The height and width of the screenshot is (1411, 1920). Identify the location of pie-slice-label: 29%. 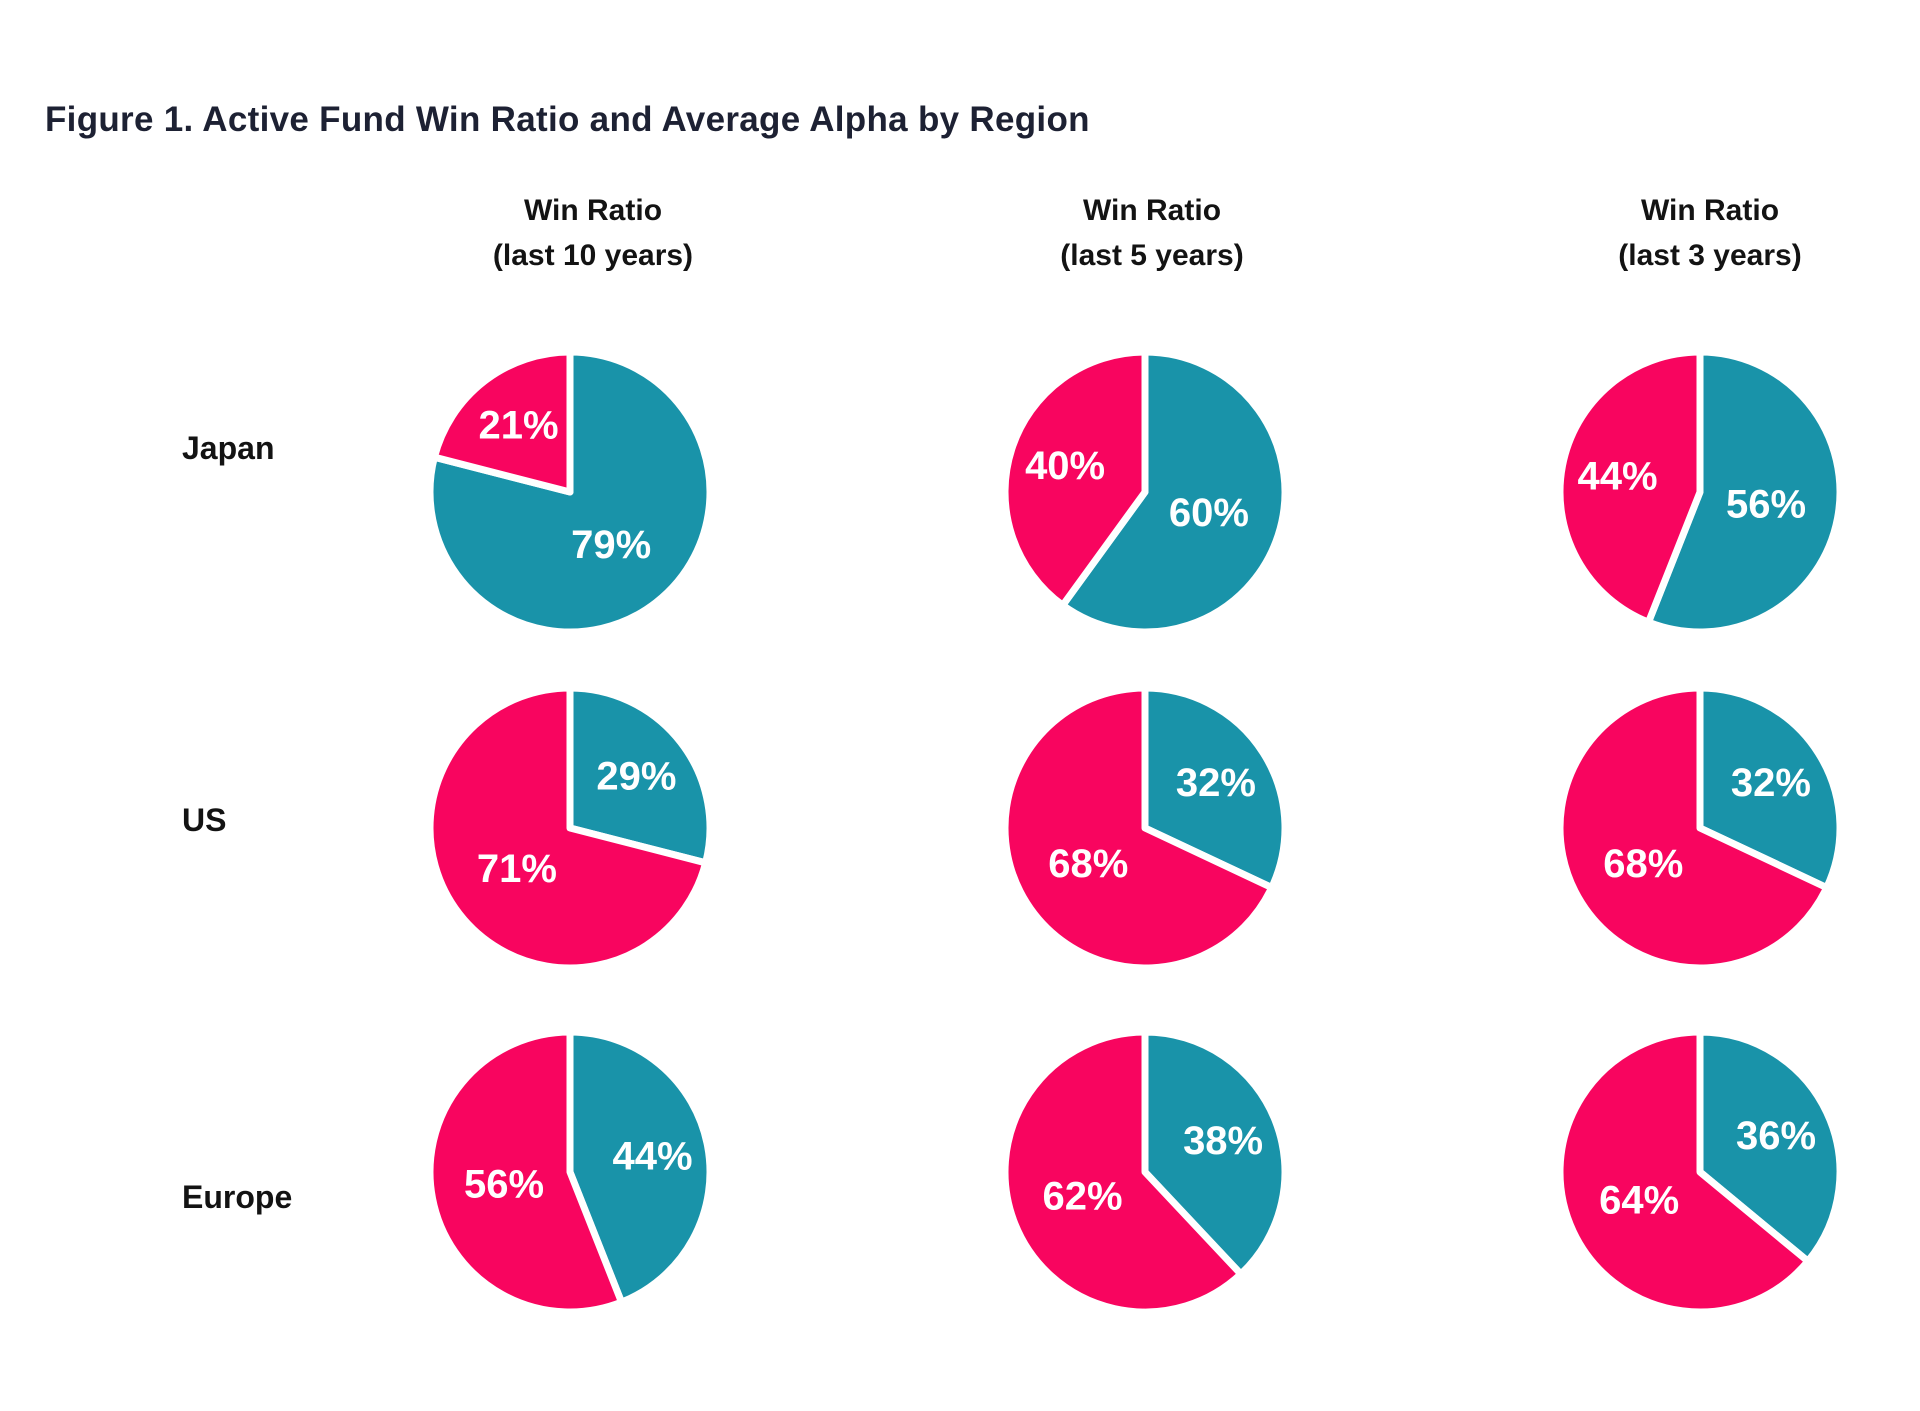
(636, 777).